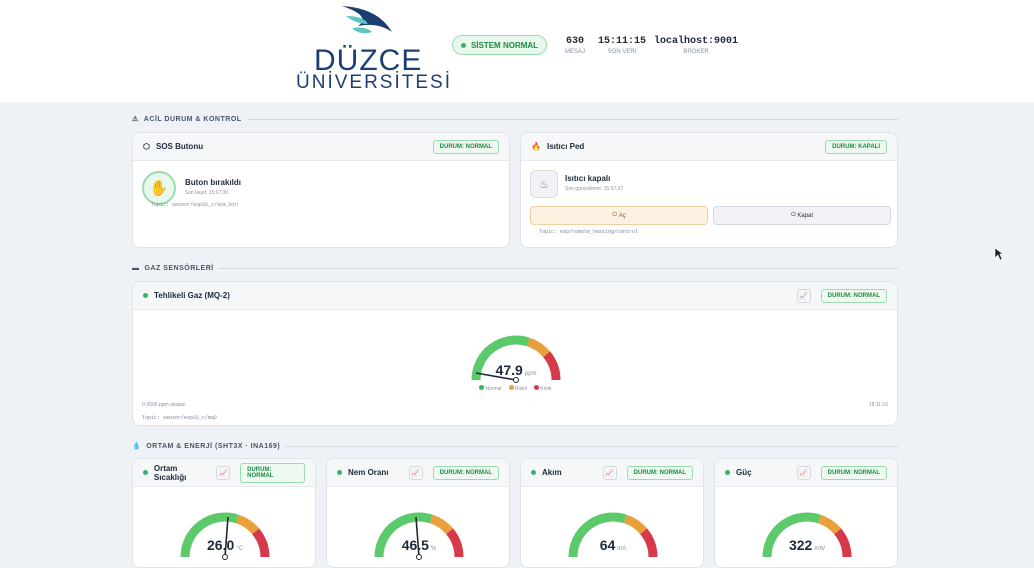 The image size is (1034, 568). What do you see at coordinates (509, 370) in the screenshot?
I see `value: 47.9` at bounding box center [509, 370].